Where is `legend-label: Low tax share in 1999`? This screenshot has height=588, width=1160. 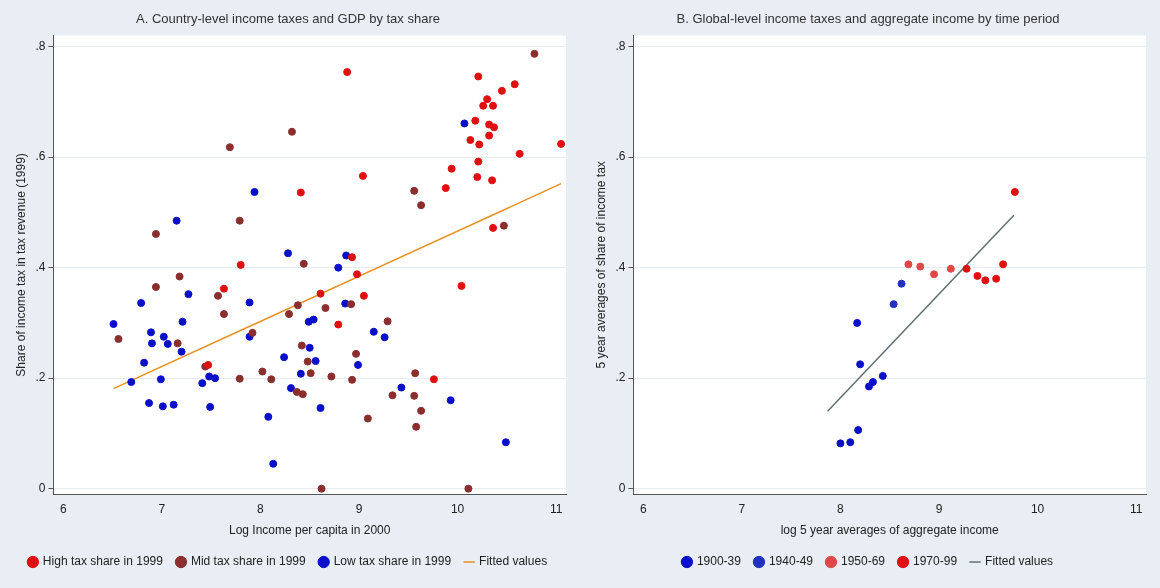
legend-label: Low tax share in 1999 is located at coordinates (392, 561).